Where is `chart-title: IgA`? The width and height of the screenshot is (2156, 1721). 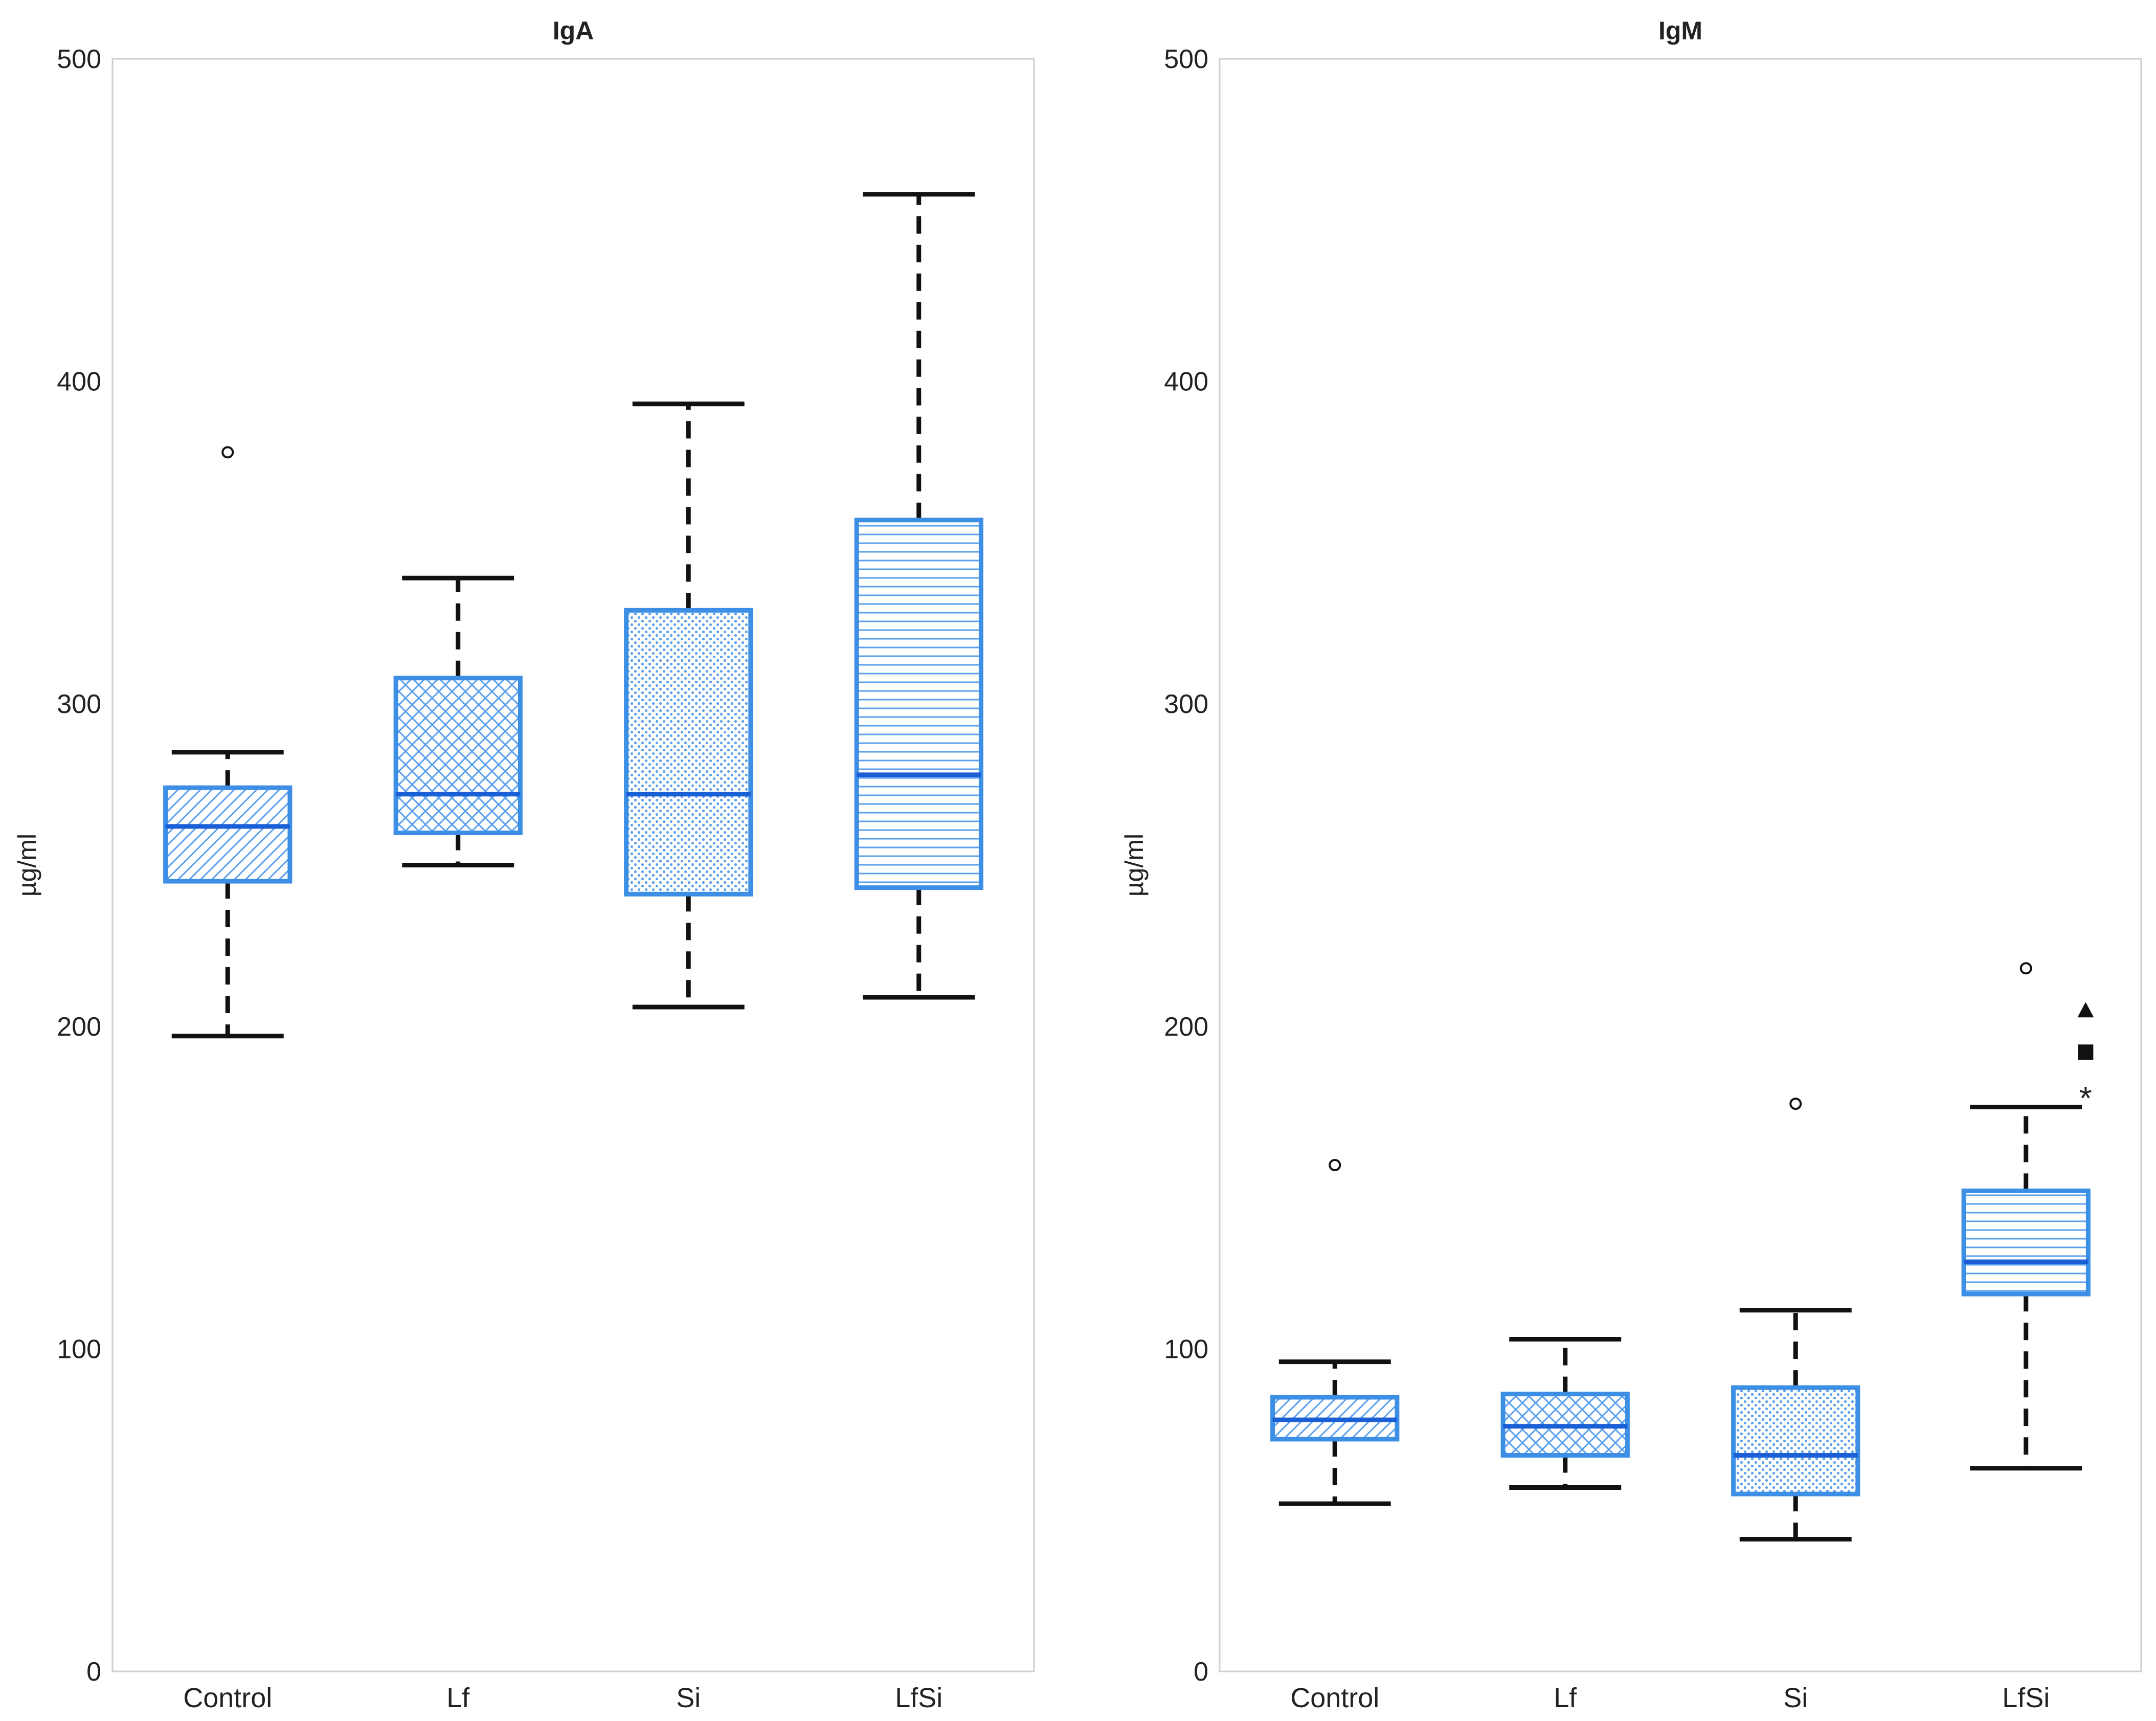 chart-title: IgA is located at coordinates (573, 30).